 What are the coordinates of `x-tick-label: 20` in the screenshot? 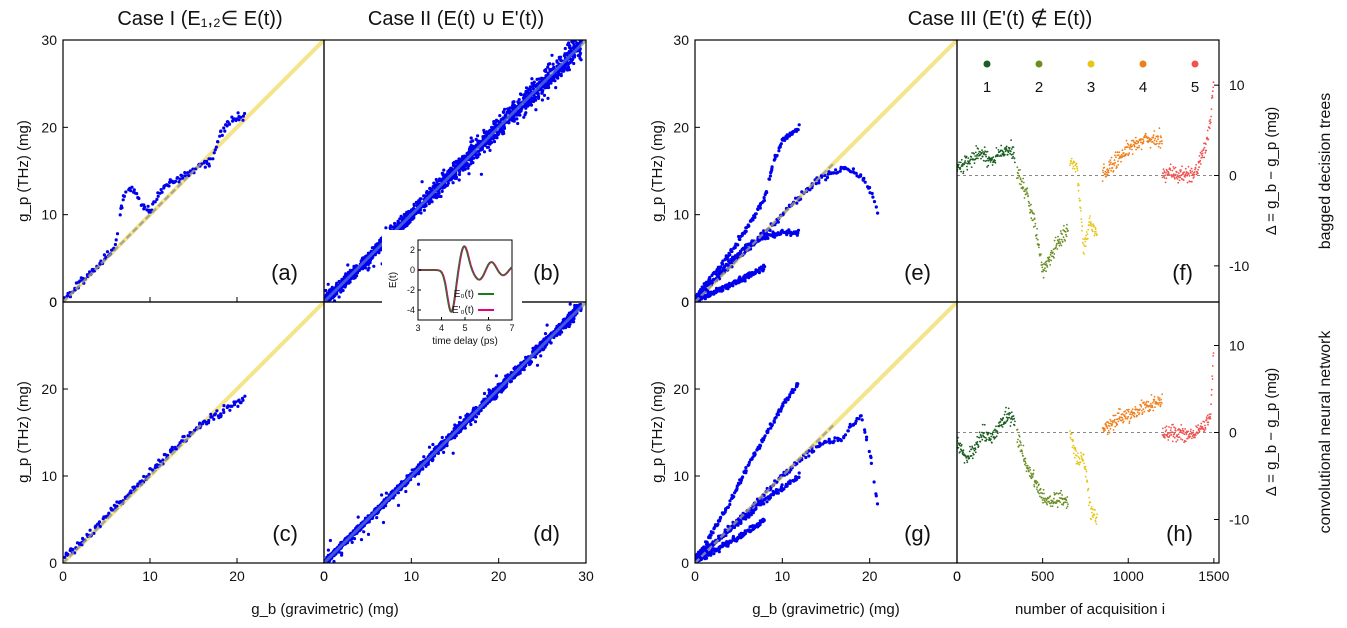 It's located at (237, 576).